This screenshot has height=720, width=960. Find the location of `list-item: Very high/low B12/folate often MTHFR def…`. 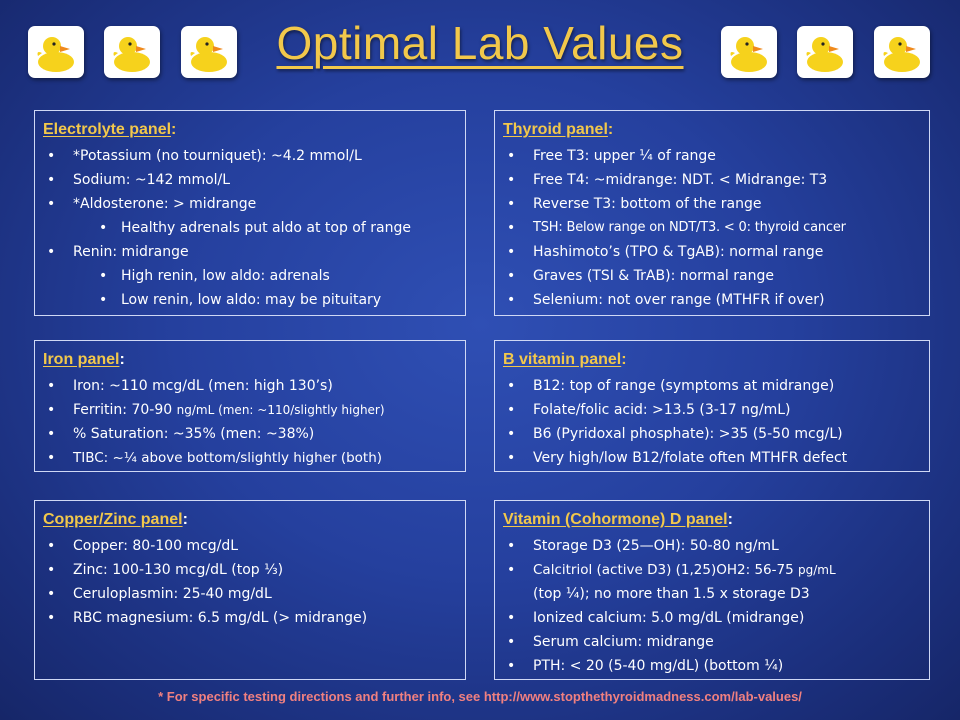

list-item: Very high/low B12/folate often MTHFR def… is located at coordinates (716, 458).